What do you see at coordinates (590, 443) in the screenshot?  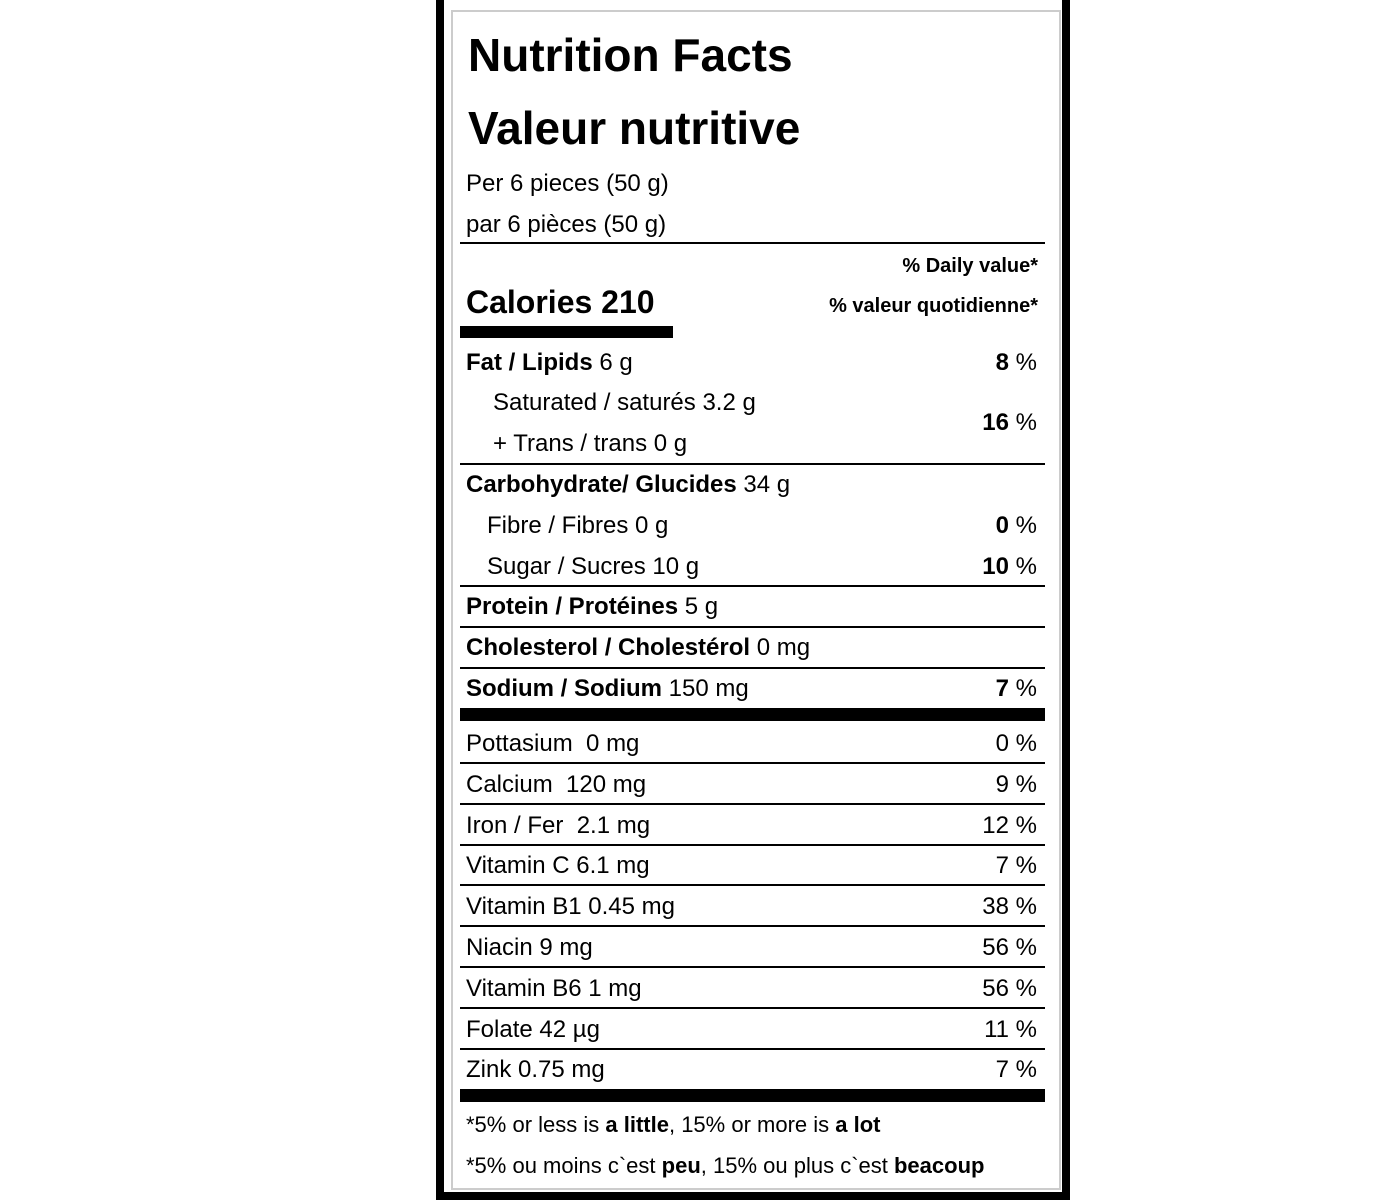 I see `nutrient-subrow: + Trans / trans 0 g` at bounding box center [590, 443].